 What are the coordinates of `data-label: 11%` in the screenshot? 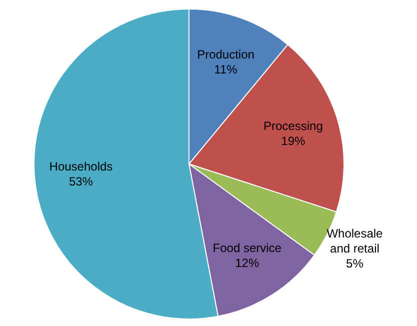 It's located at (226, 69).